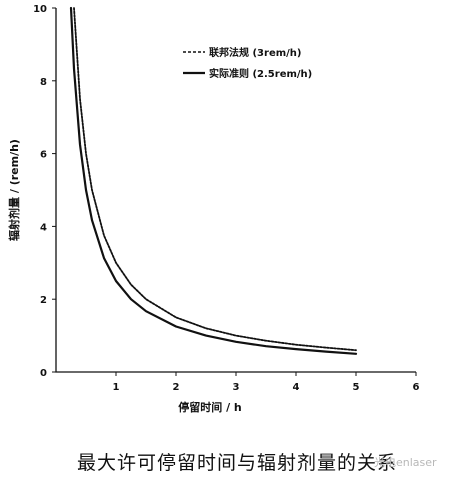  What do you see at coordinates (44, 191) in the screenshot?
I see `y-axis-ticks: 0 2 4 6 8 10` at bounding box center [44, 191].